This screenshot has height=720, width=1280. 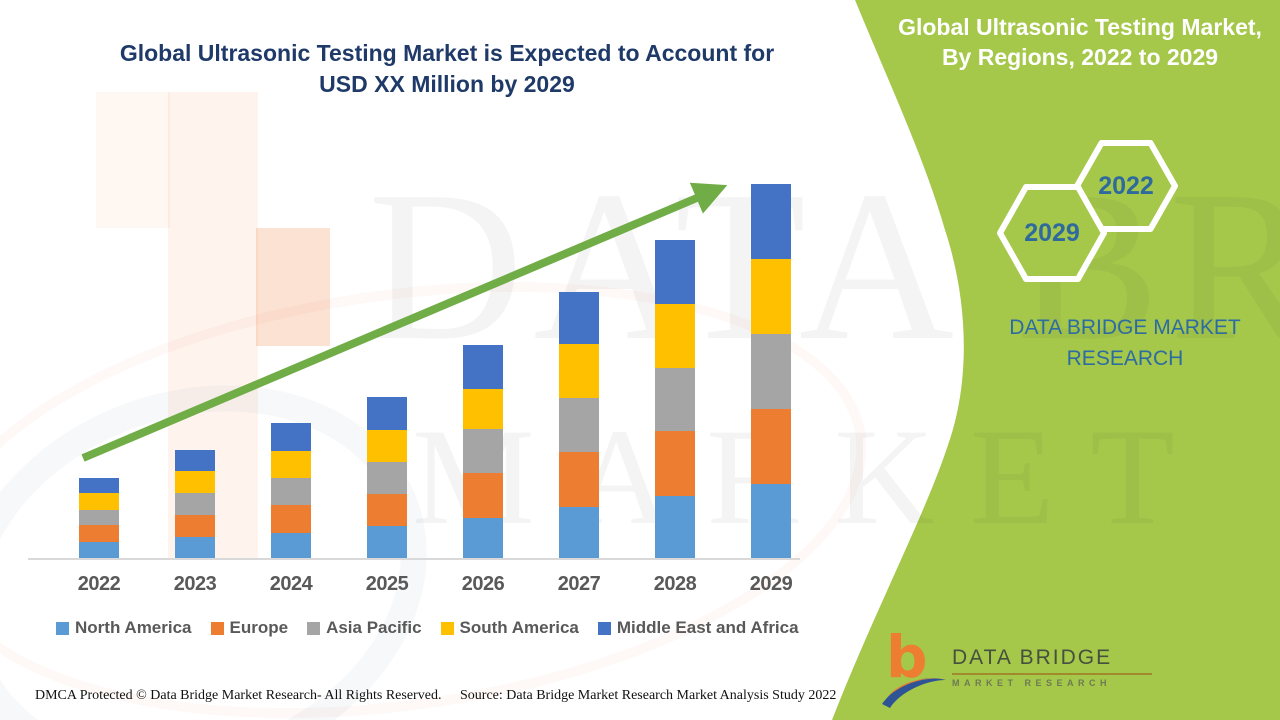 I want to click on bar-segment-2026-south-america, so click(x=483, y=409).